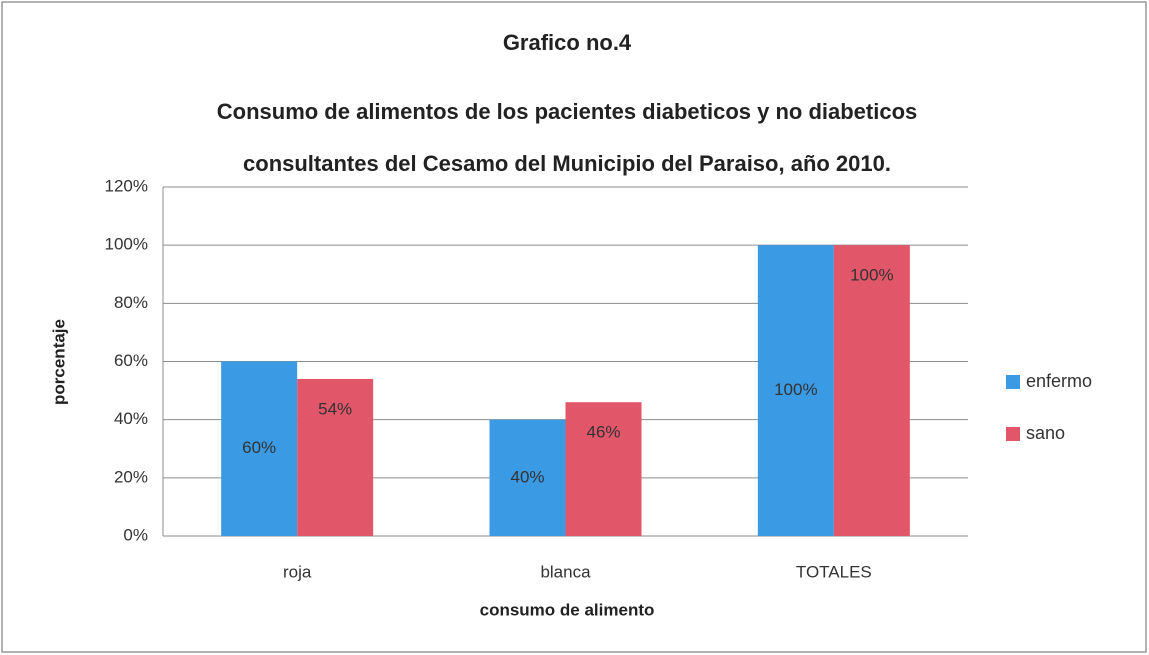 Image resolution: width=1149 pixels, height=655 pixels. What do you see at coordinates (567, 42) in the screenshot?
I see `chart-title: Grafico no.4` at bounding box center [567, 42].